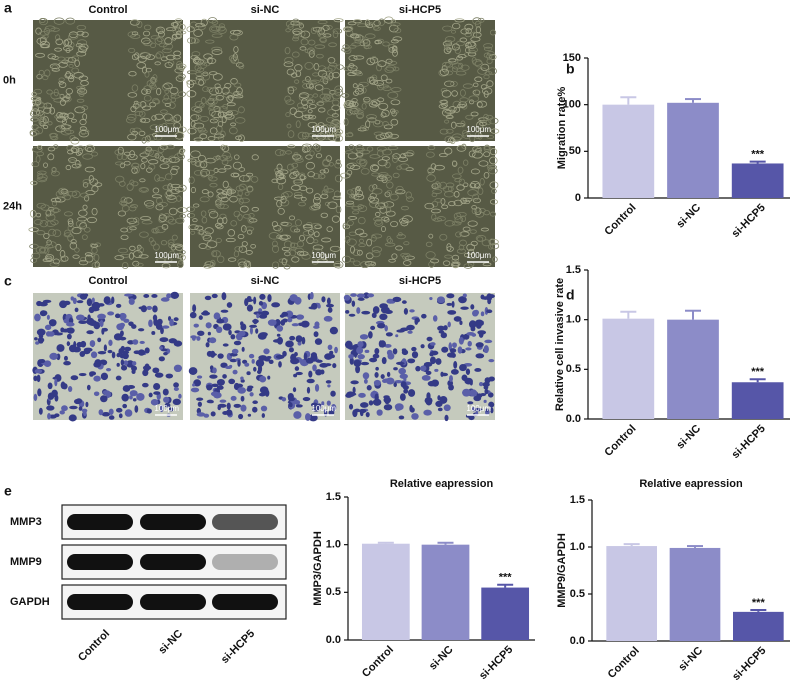 The width and height of the screenshot is (800, 687). I want to click on lane-label: si-NC, so click(170, 642).